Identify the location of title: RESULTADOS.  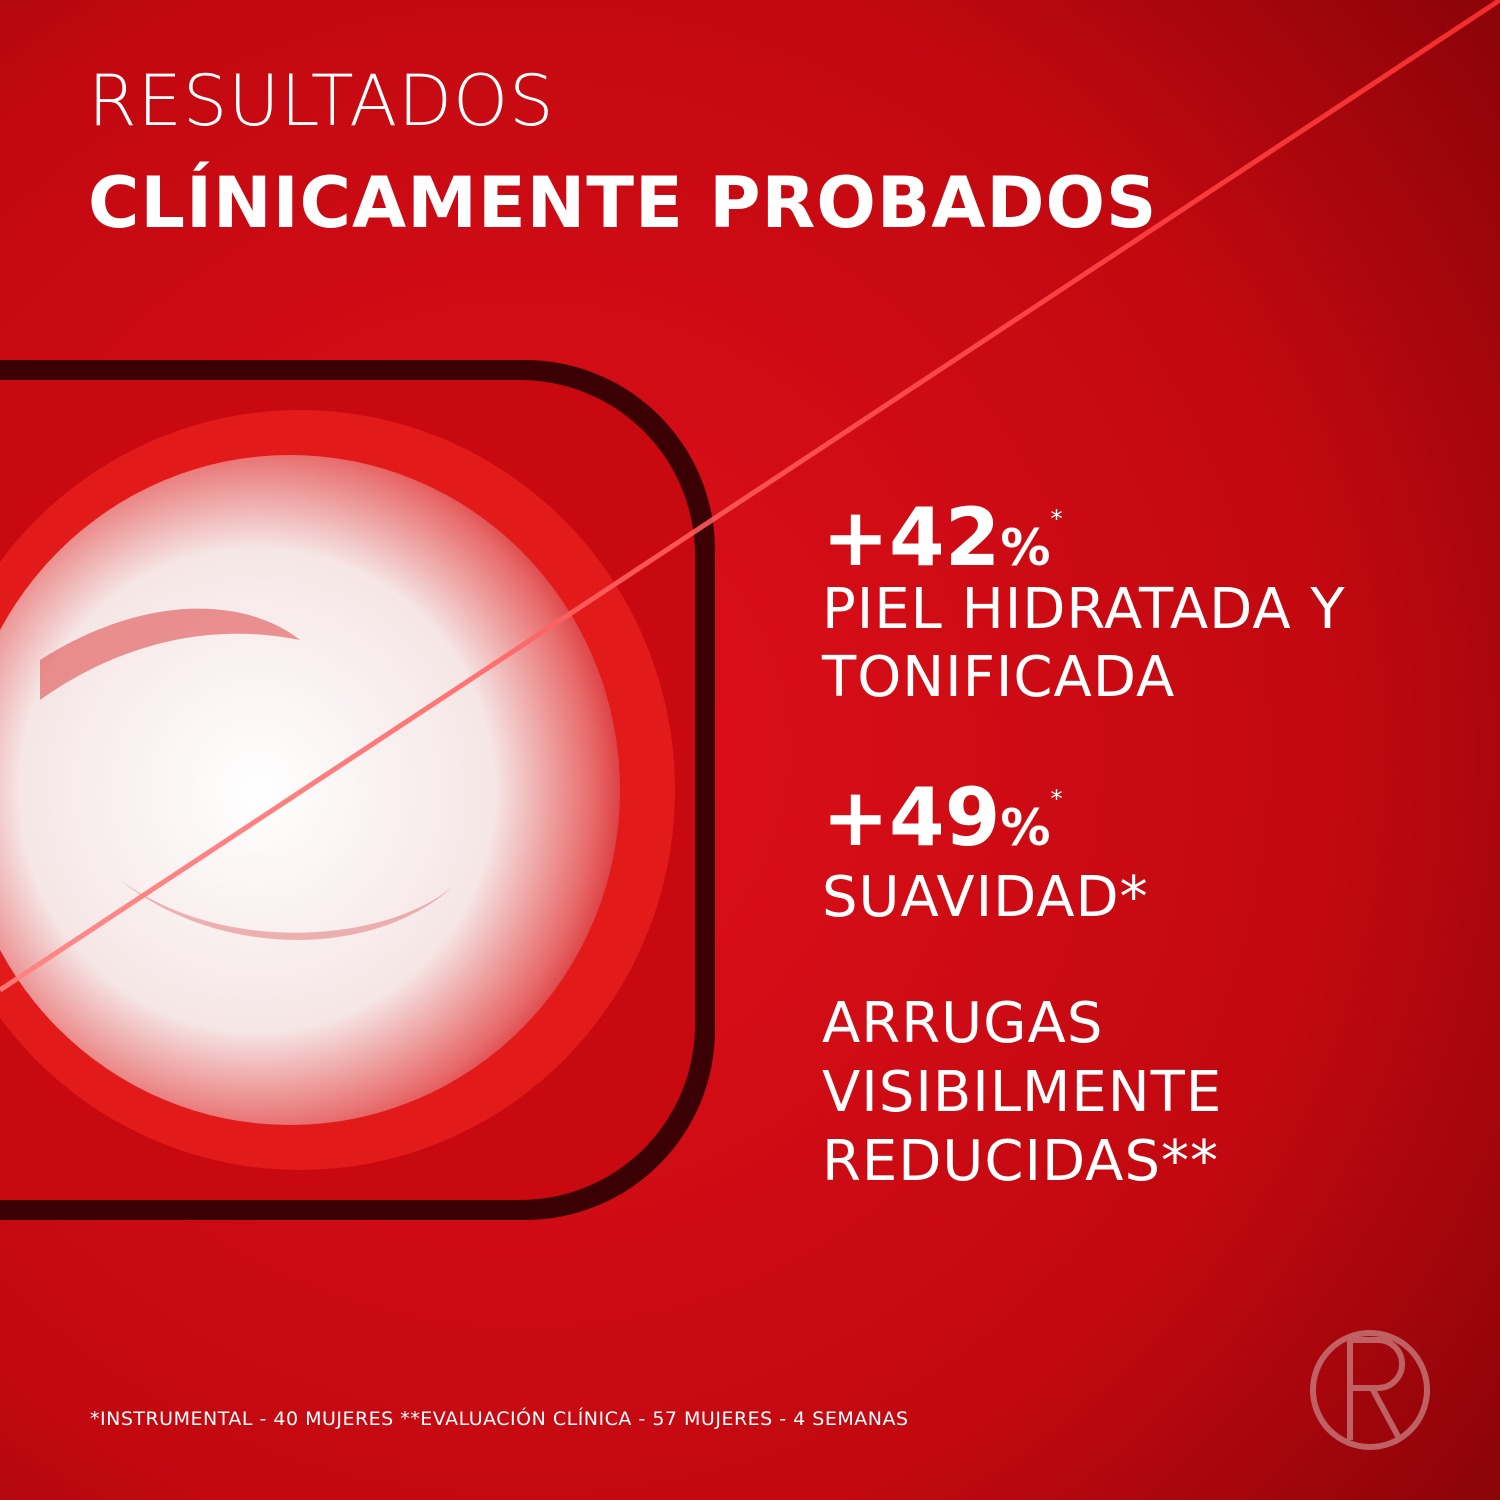
(321, 101).